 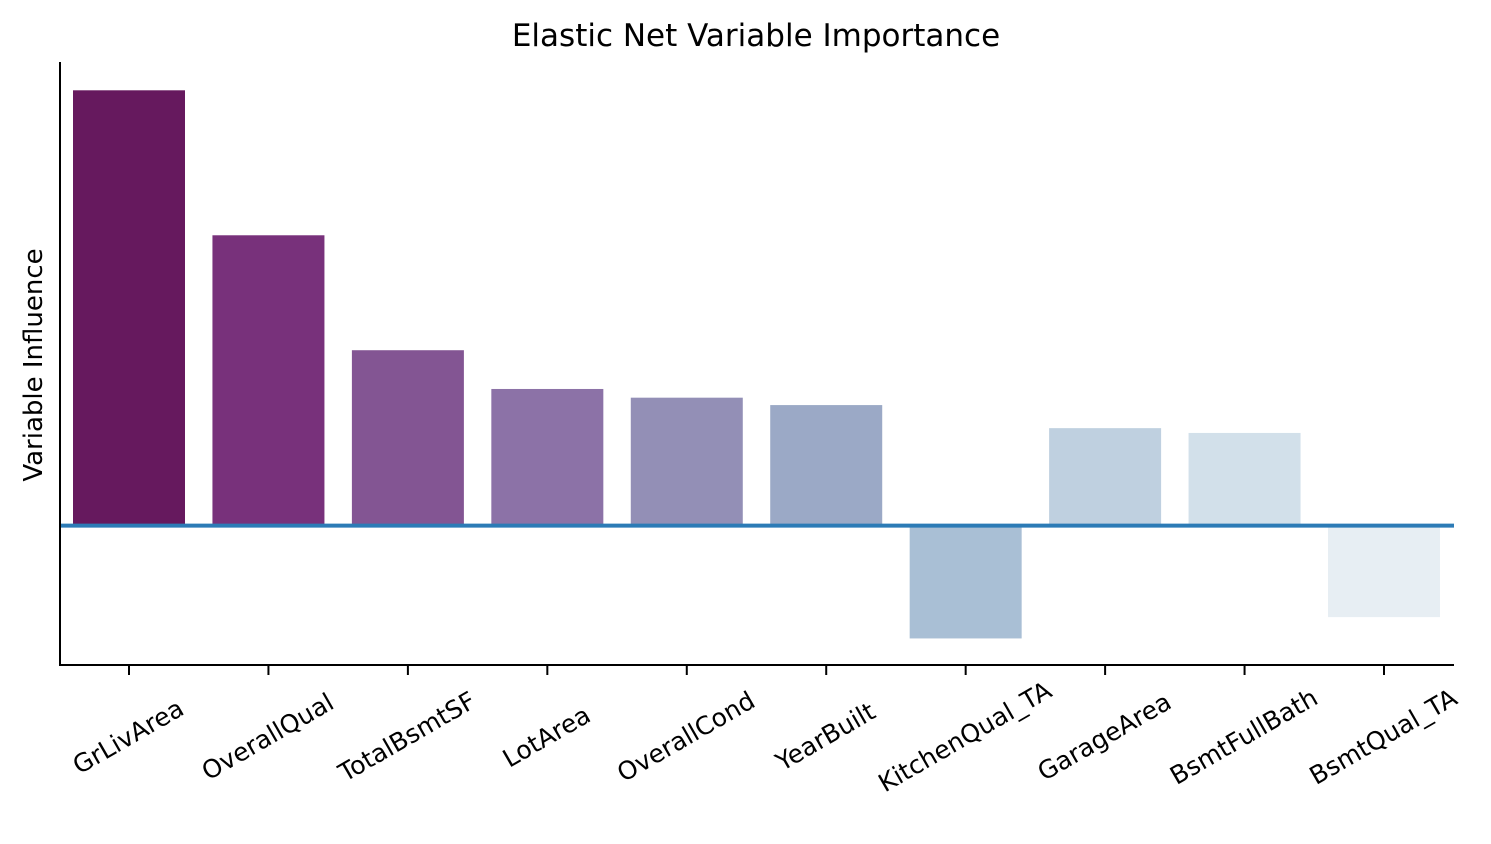 What do you see at coordinates (407, 438) in the screenshot?
I see `bar-TotalBsmtSF` at bounding box center [407, 438].